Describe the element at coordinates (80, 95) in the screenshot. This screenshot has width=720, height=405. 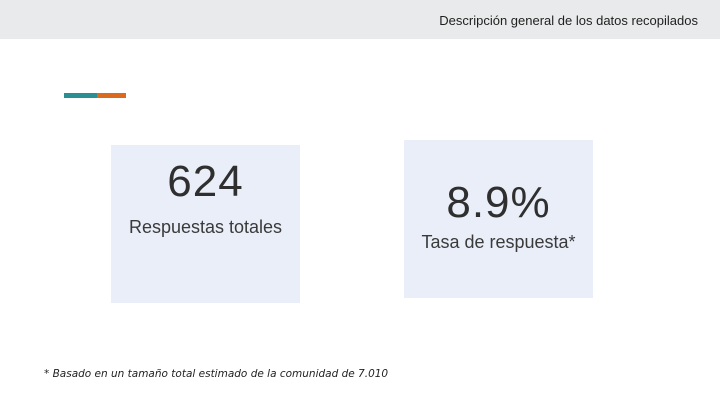
I see `accent-bar-teal` at that location.